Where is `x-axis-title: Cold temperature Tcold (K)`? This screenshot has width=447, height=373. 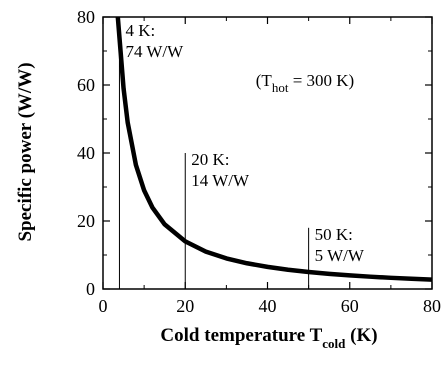
x-axis-title: Cold temperature Tcold (K) is located at coordinates (268, 338).